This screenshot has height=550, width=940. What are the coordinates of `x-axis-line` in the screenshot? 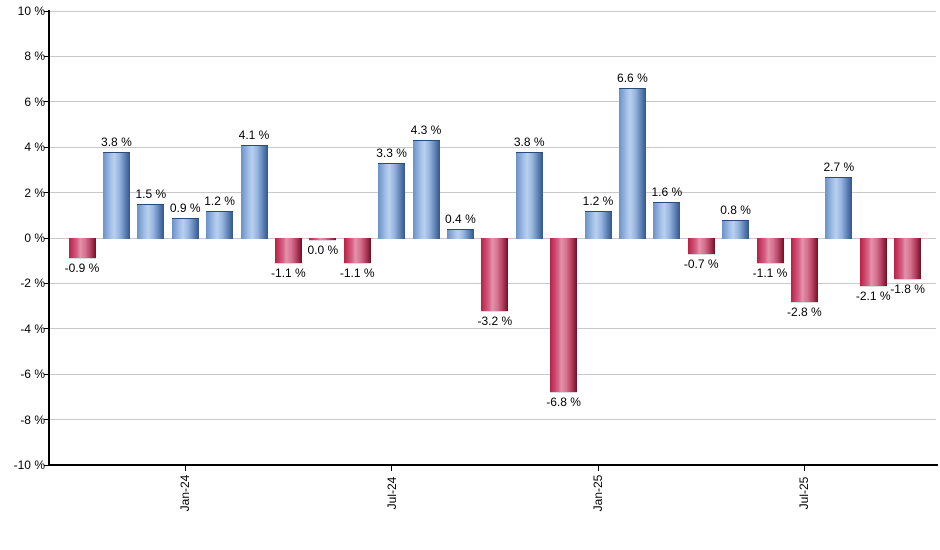 It's located at (493, 465).